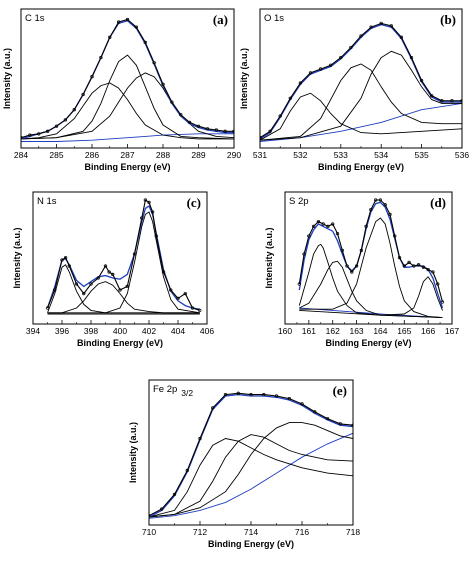 This screenshot has height=564, width=474. What do you see at coordinates (422, 155) in the screenshot?
I see `x-tick-label: 535` at bounding box center [422, 155].